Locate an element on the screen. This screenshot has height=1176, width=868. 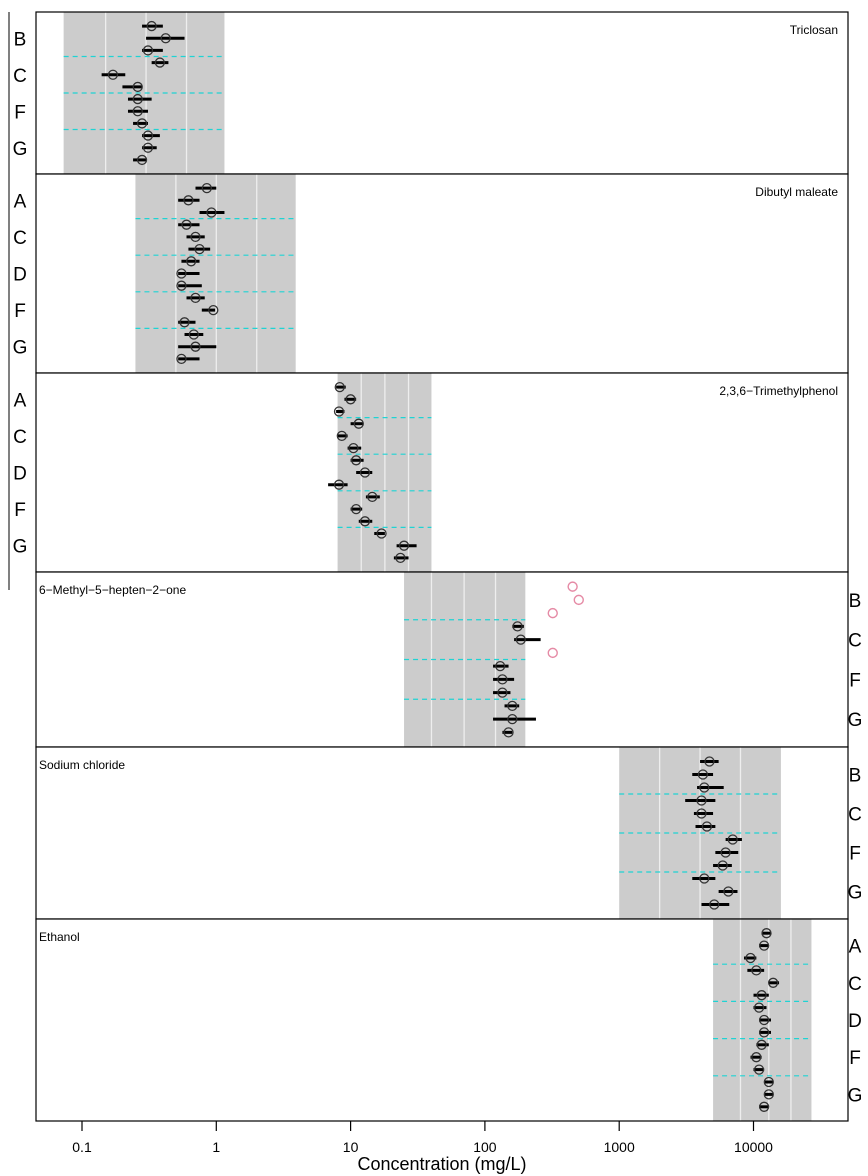
panel-title: Dibutyl maleate is located at coordinates (796, 192).